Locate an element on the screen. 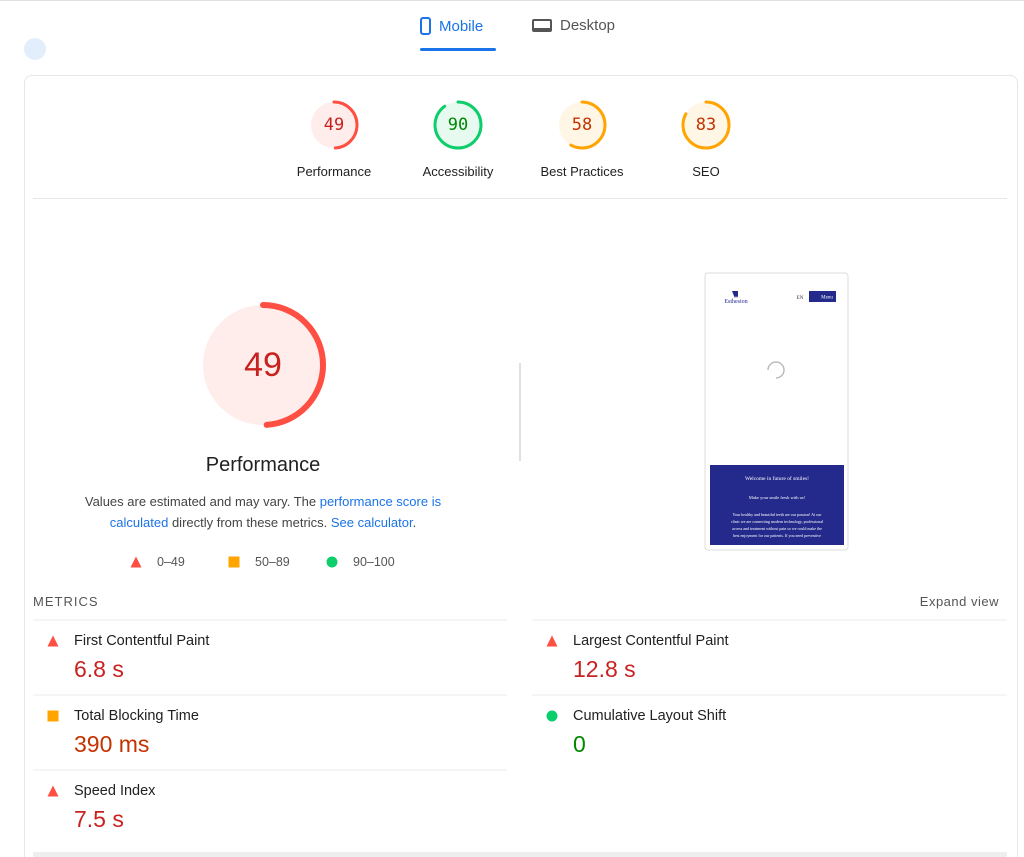  metric-name: Cumulative Layout Shift is located at coordinates (650, 716).